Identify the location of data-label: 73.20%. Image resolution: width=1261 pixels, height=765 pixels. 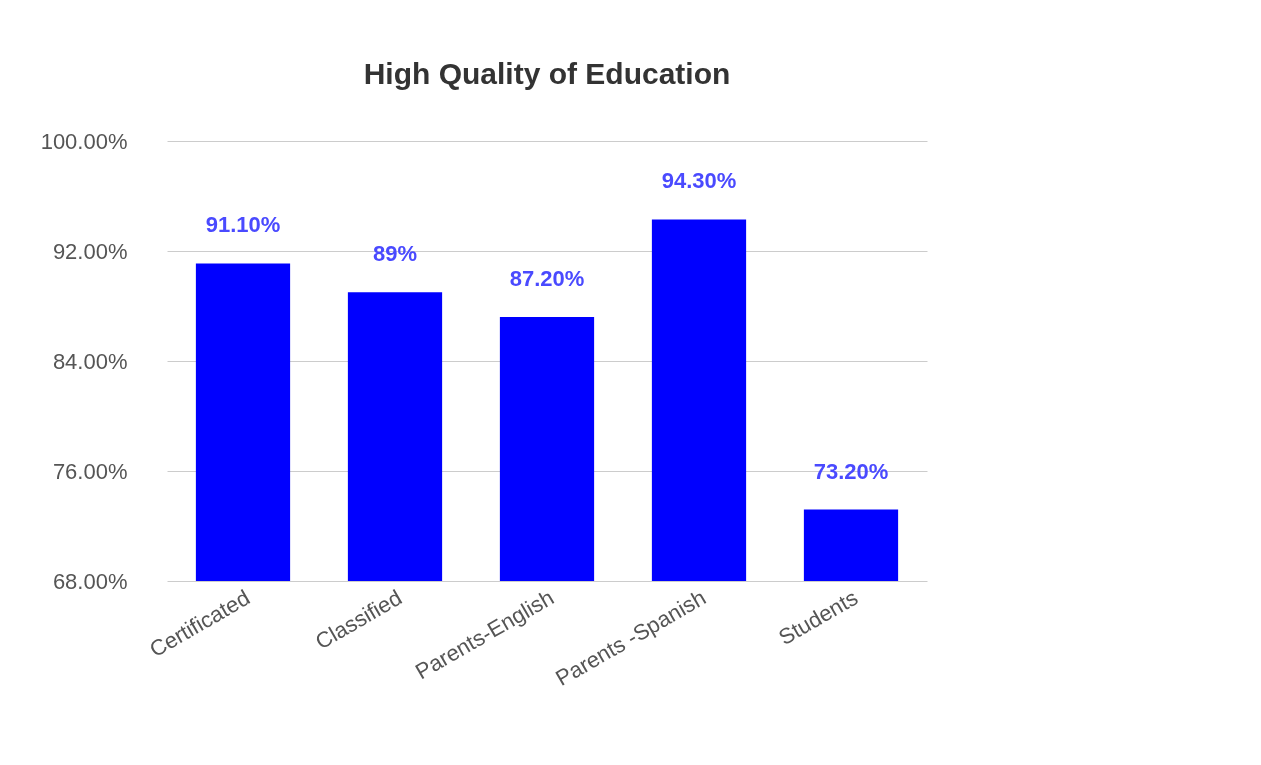
(851, 471).